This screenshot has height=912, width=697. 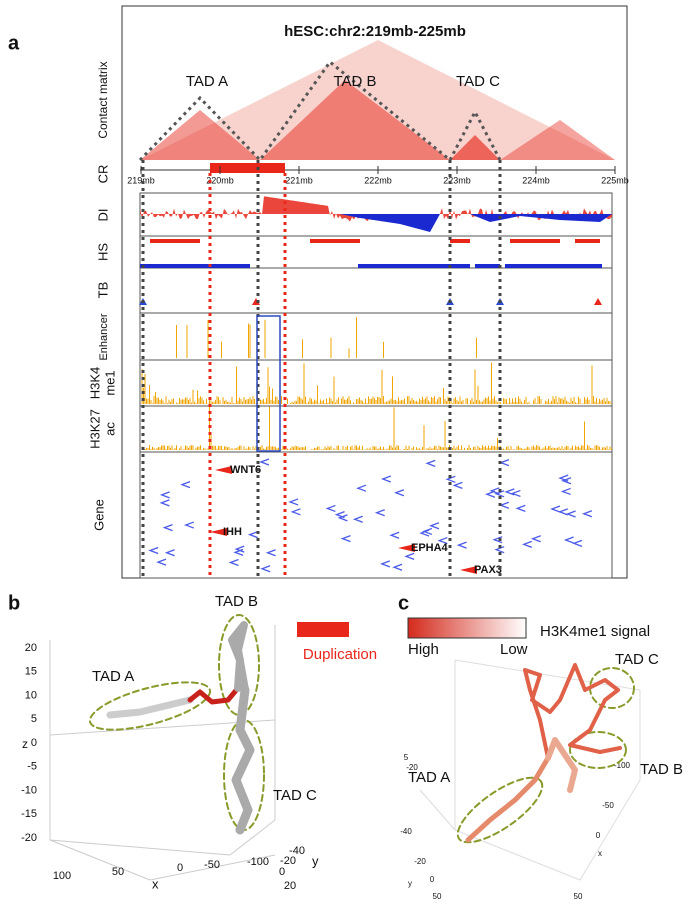 What do you see at coordinates (376, 101) in the screenshot?
I see `contact-matrix` at bounding box center [376, 101].